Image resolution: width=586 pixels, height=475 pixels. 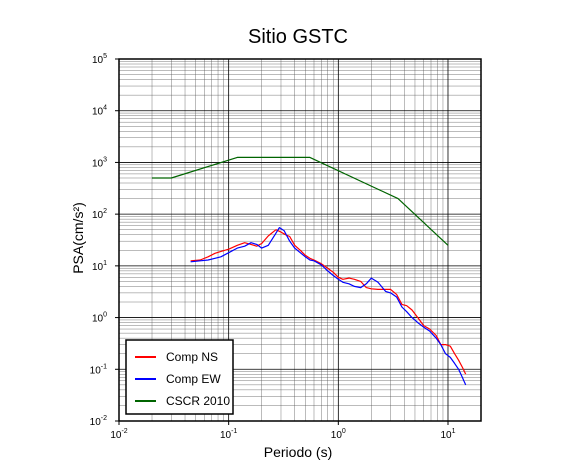 What do you see at coordinates (99, 214) in the screenshot?
I see `y-tick-label: 10²` at bounding box center [99, 214].